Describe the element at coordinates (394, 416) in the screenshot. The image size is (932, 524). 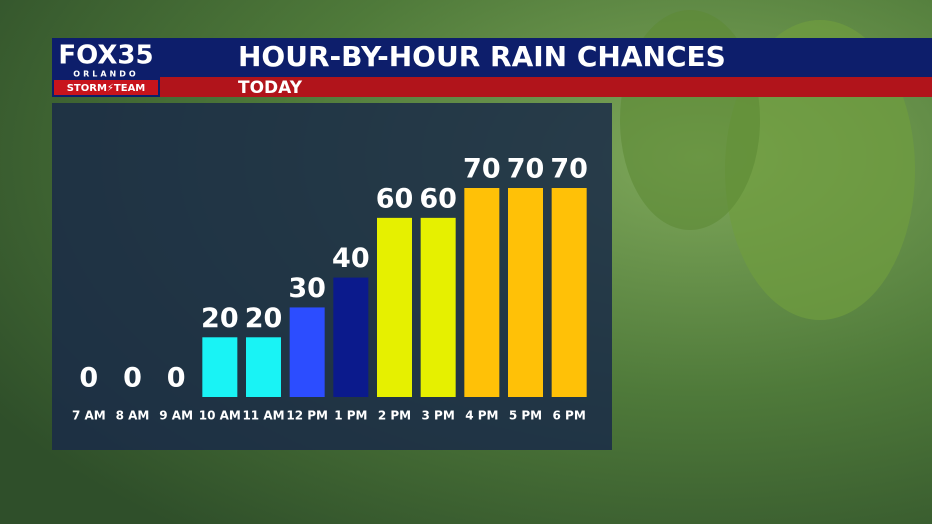
I see `x-tick-label: 2 PM` at that location.